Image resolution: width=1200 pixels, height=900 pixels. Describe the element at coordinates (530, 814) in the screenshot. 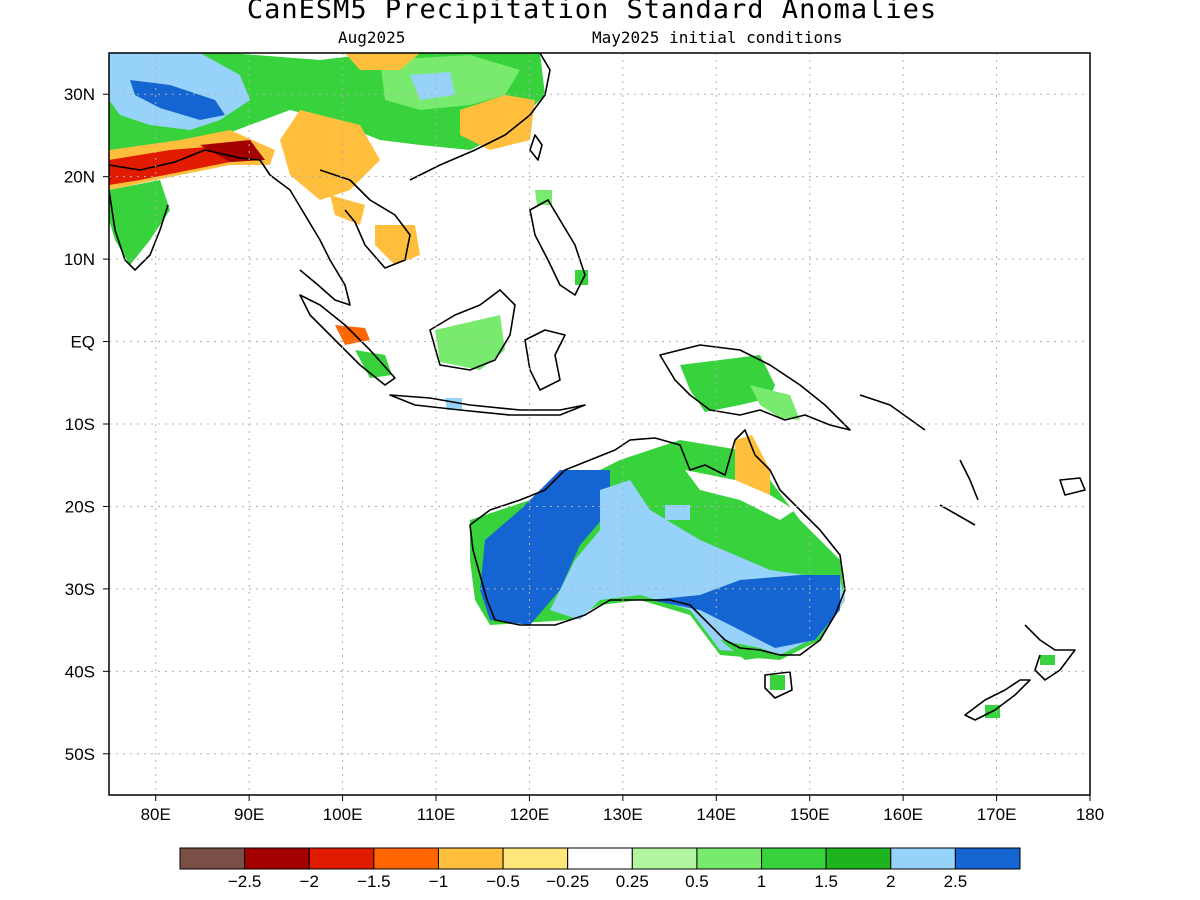

I see `longitude-label: 120E` at that location.